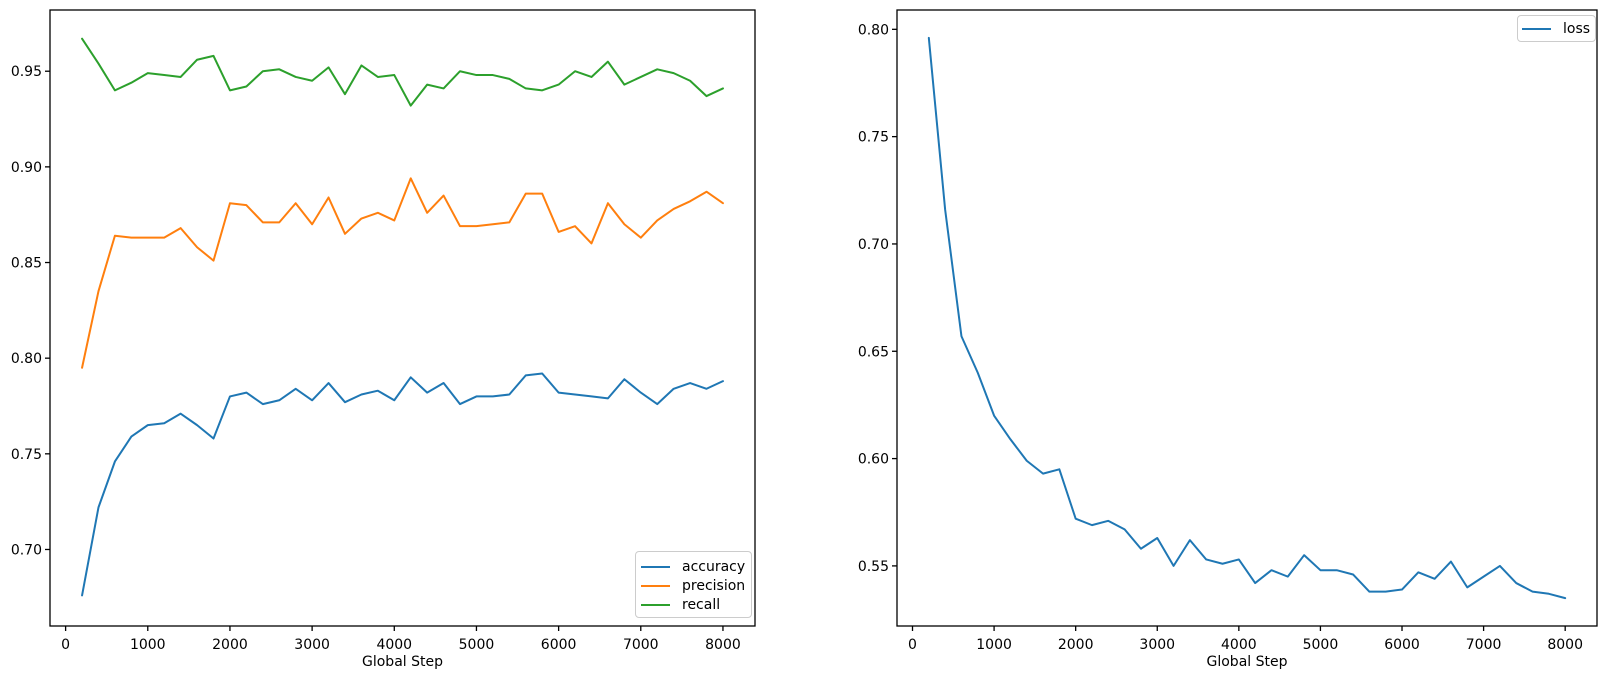  What do you see at coordinates (873, 460) in the screenshot?
I see `y-tick-label: 0.60` at bounding box center [873, 460].